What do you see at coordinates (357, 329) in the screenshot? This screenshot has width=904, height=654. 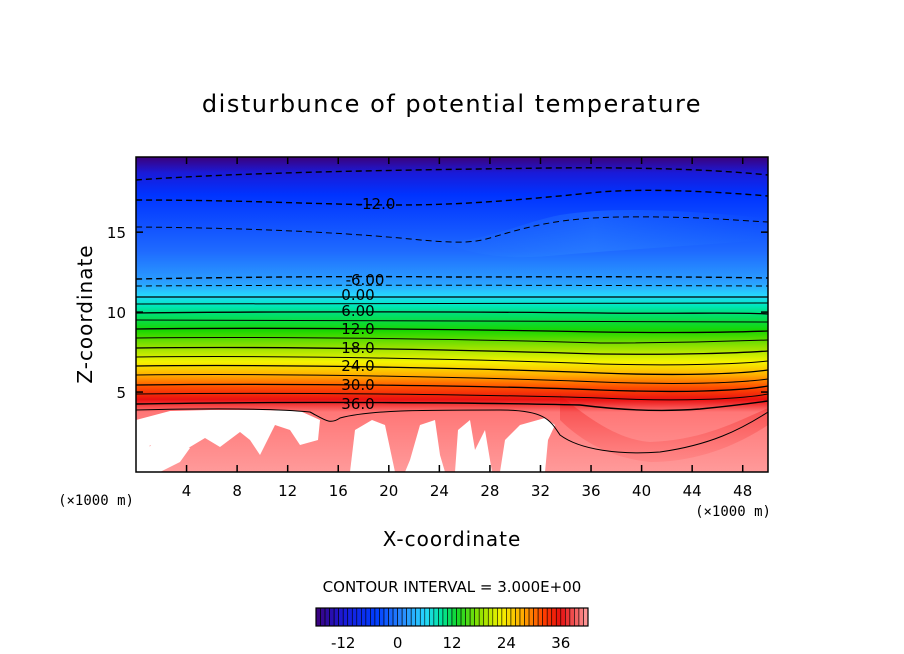 I see `contour-label: 12.0` at bounding box center [357, 329].